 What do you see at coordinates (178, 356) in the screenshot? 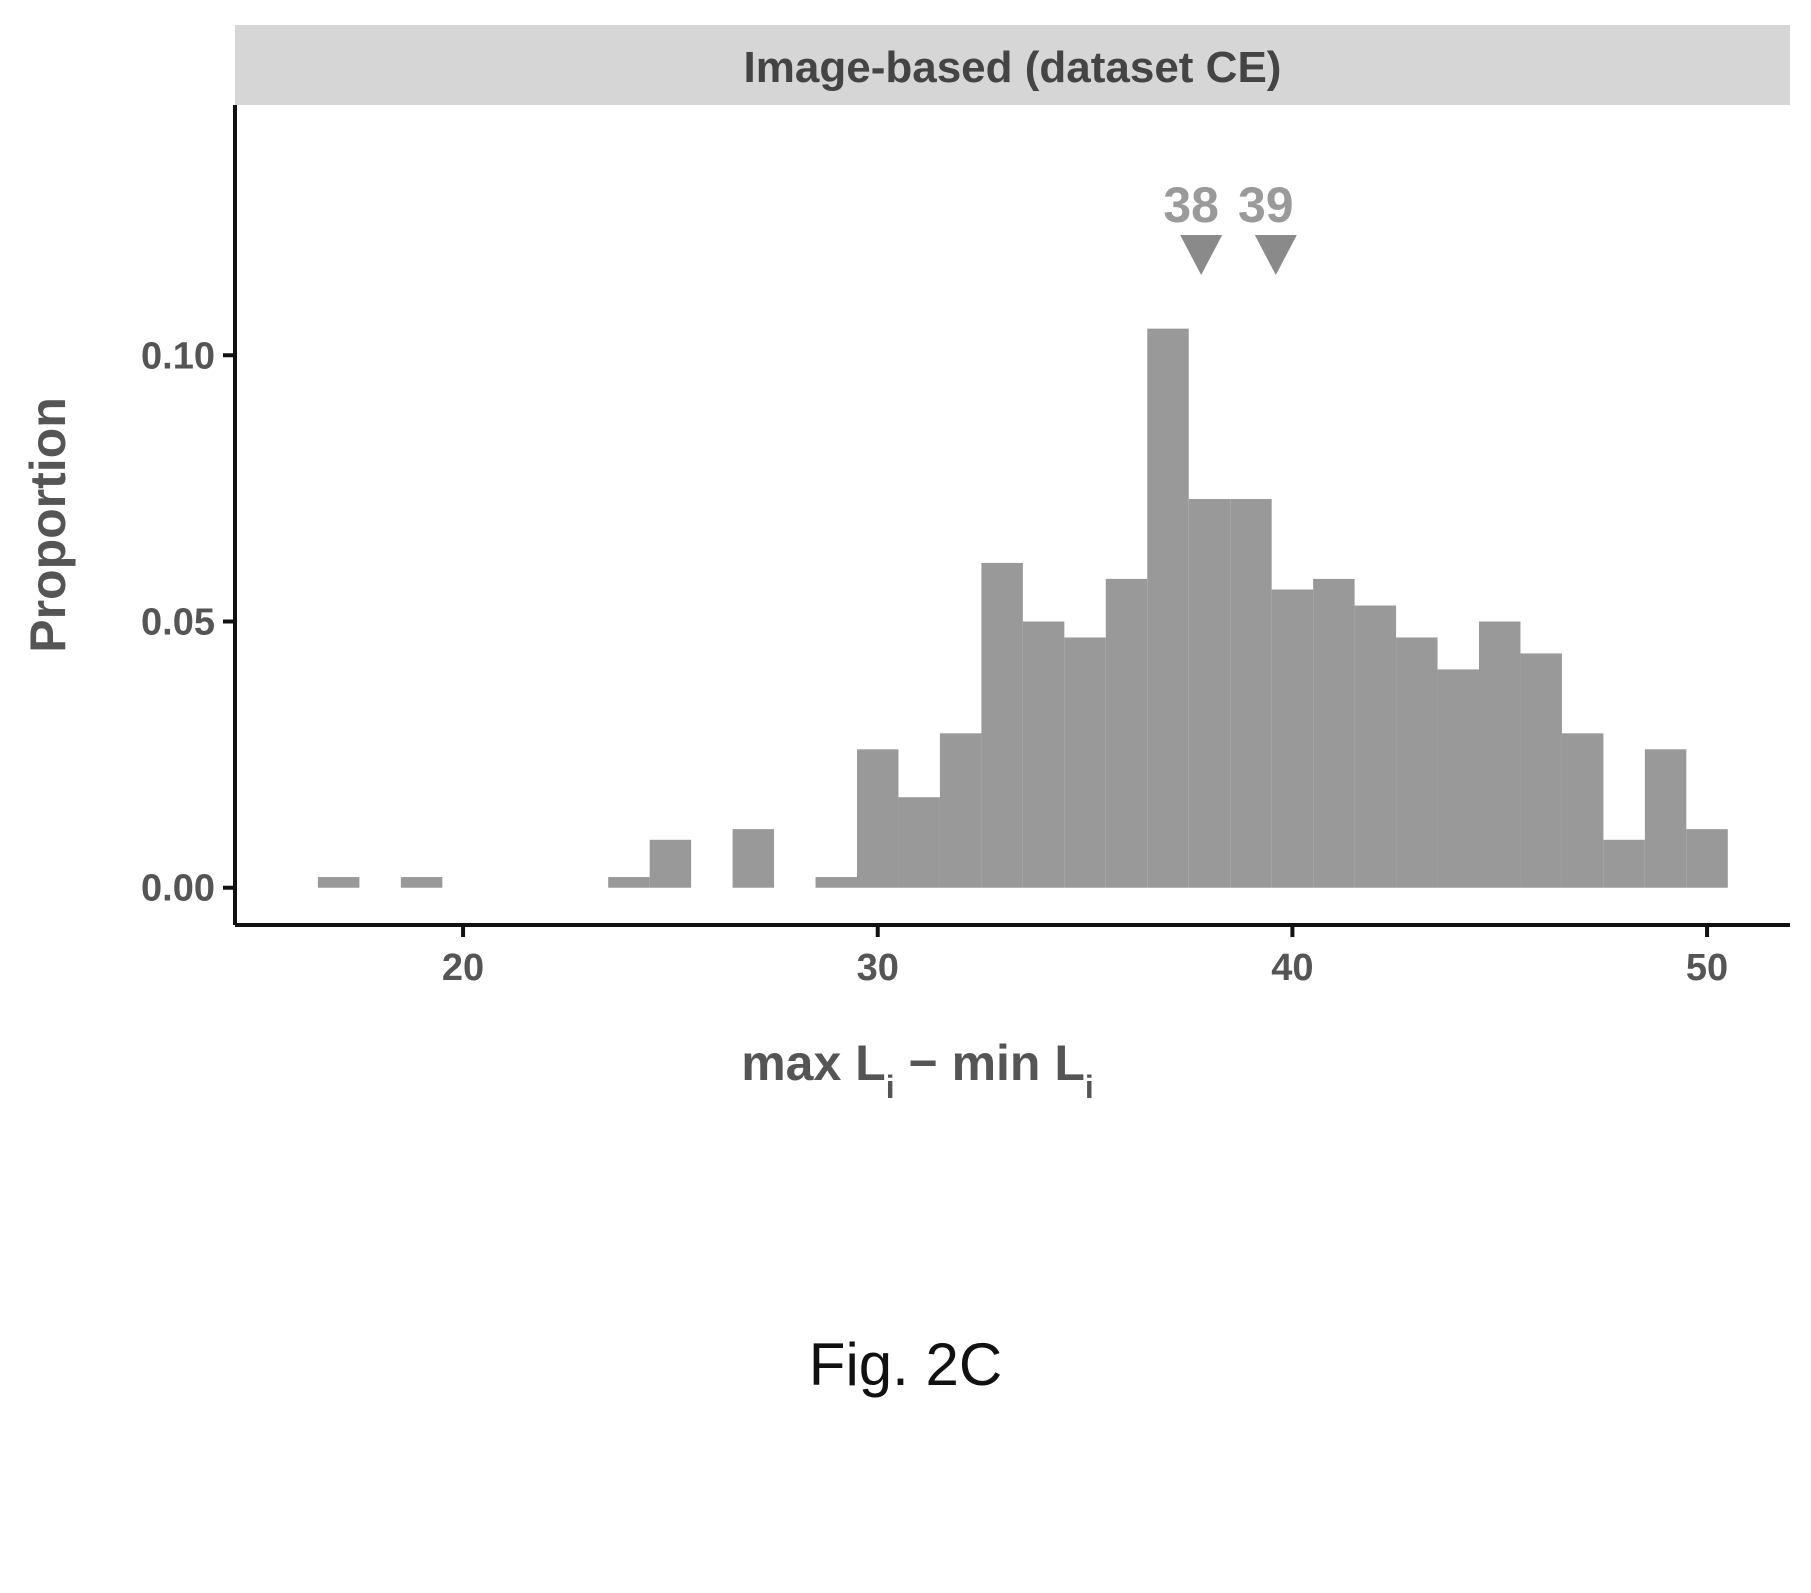
I see `y-tick-label-2: 0.10` at bounding box center [178, 356].